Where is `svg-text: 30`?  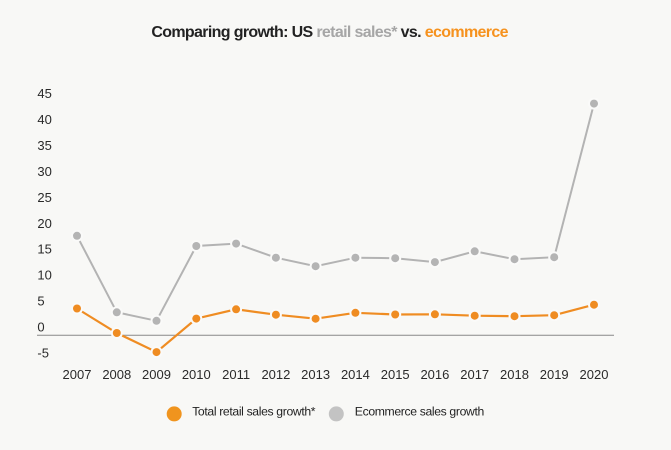
svg-text: 30 is located at coordinates (44, 171).